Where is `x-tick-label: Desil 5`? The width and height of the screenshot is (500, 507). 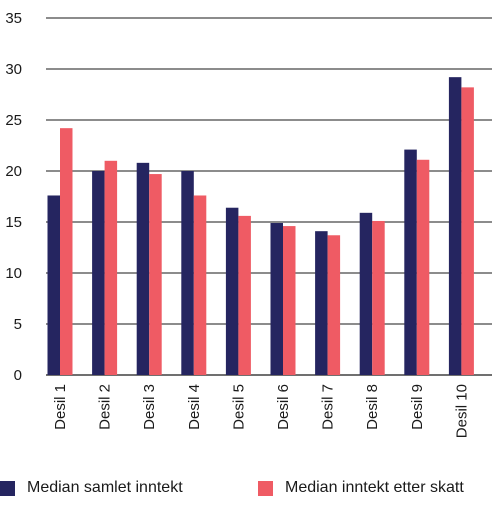 x-tick-label: Desil 5 is located at coordinates (238, 407).